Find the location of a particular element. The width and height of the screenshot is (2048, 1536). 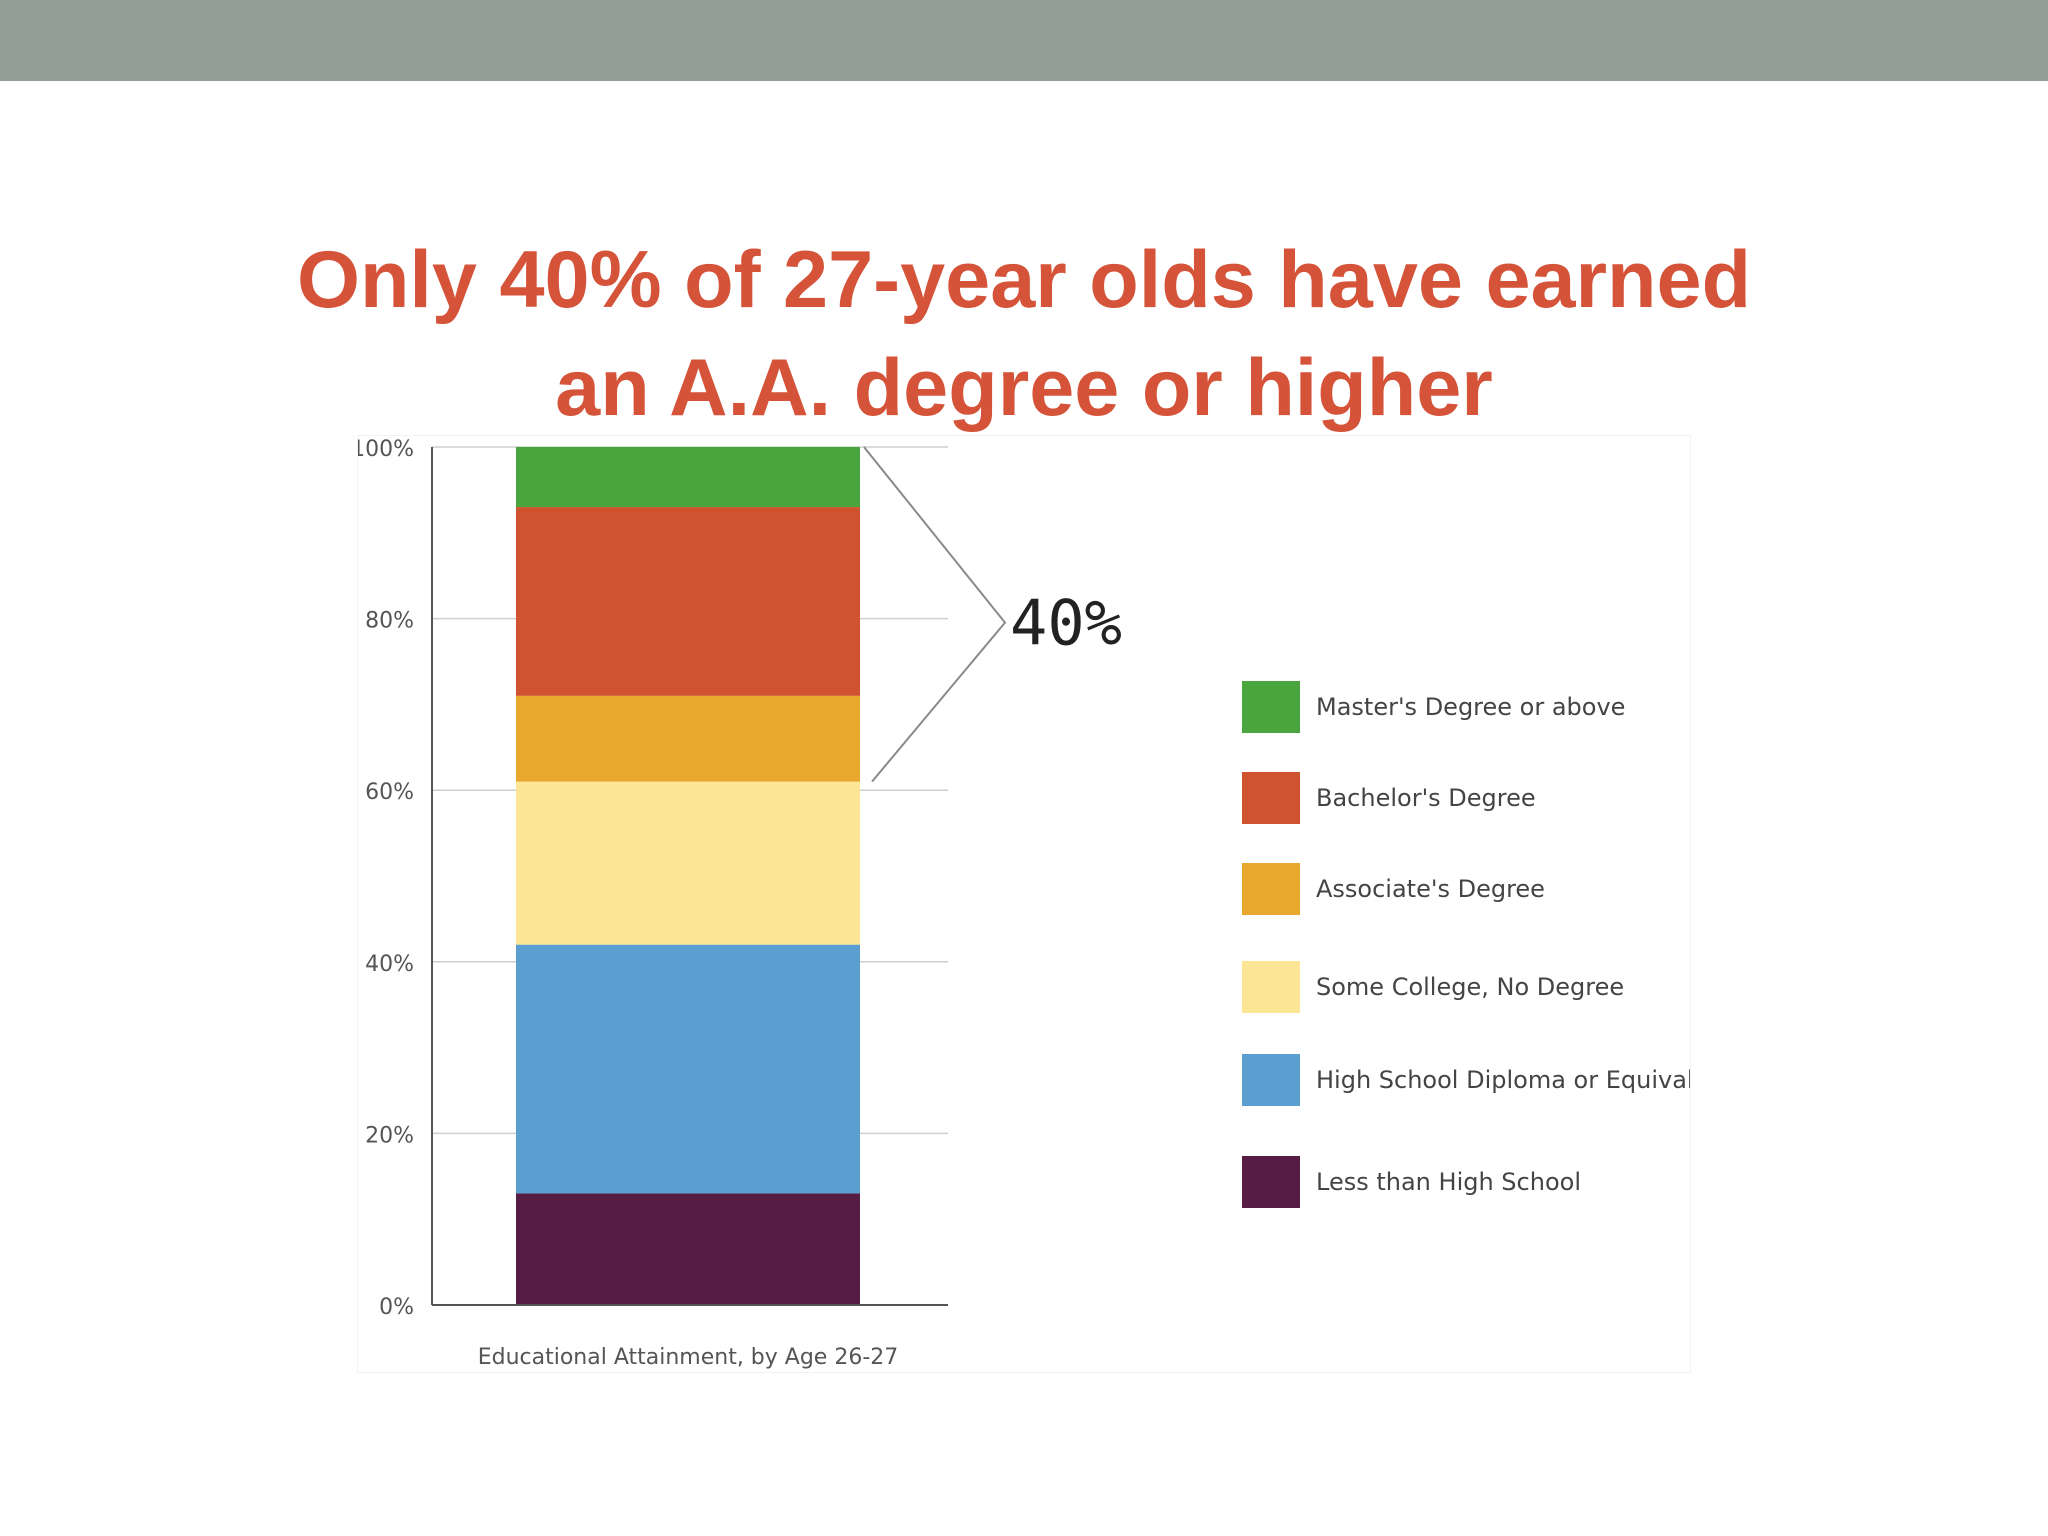

legend-label-bachelor-s-degree: Bachelor's Degree is located at coordinates (1426, 798).